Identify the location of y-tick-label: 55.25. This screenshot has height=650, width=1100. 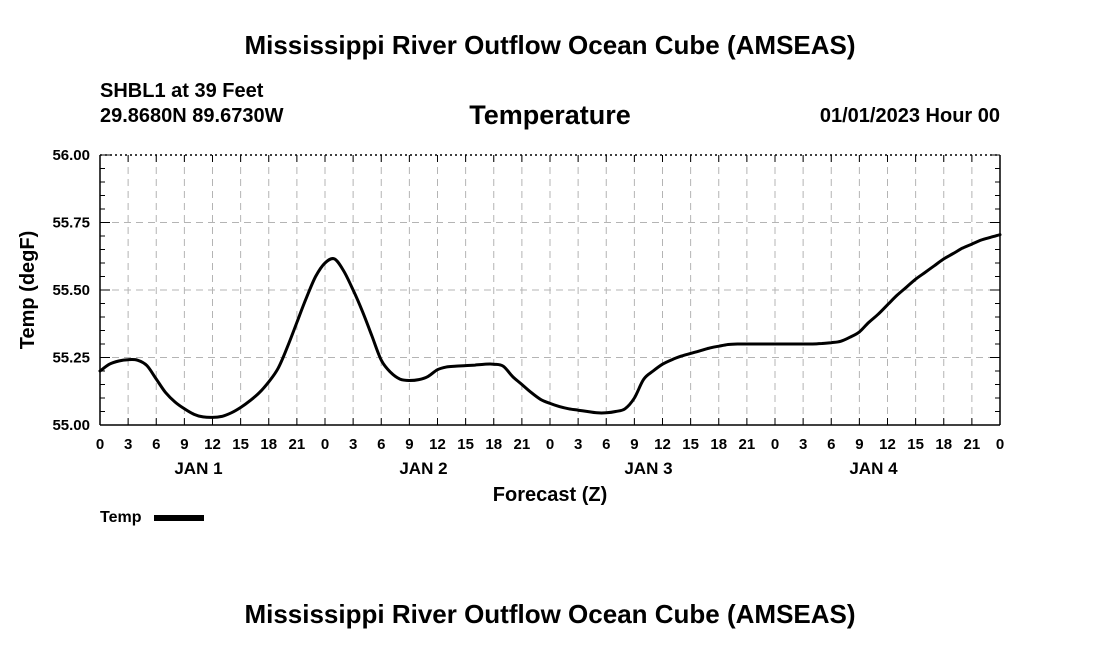
(71, 358).